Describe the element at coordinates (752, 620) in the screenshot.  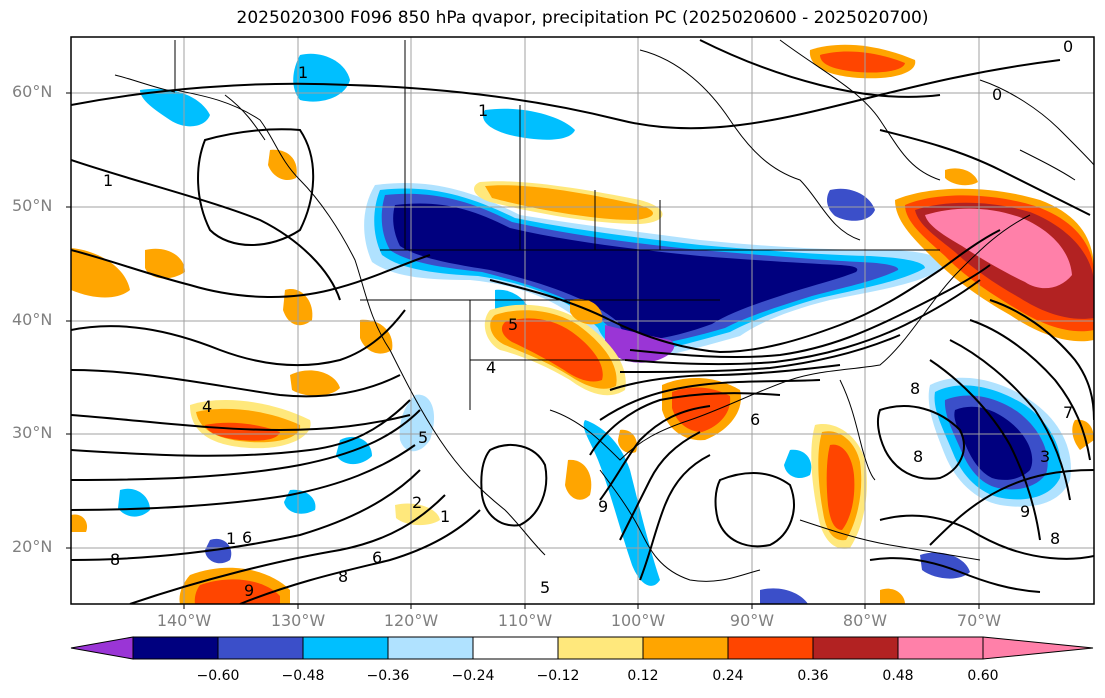
I see `longitude-label: 90°W` at that location.